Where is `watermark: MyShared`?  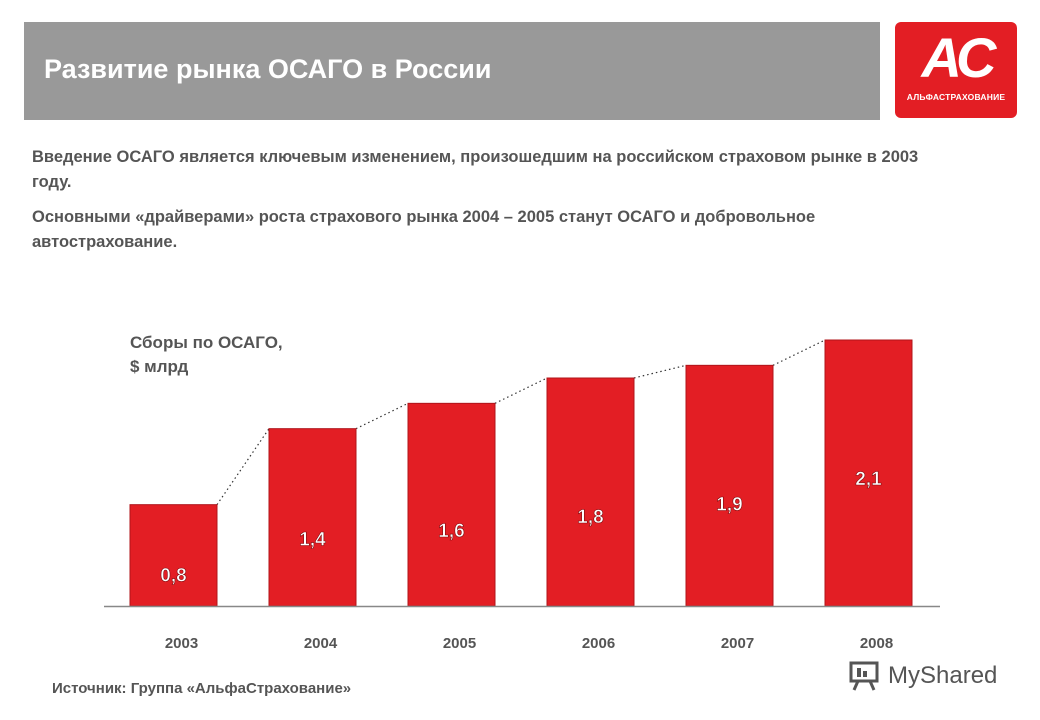
watermark: MyShared is located at coordinates (922, 676).